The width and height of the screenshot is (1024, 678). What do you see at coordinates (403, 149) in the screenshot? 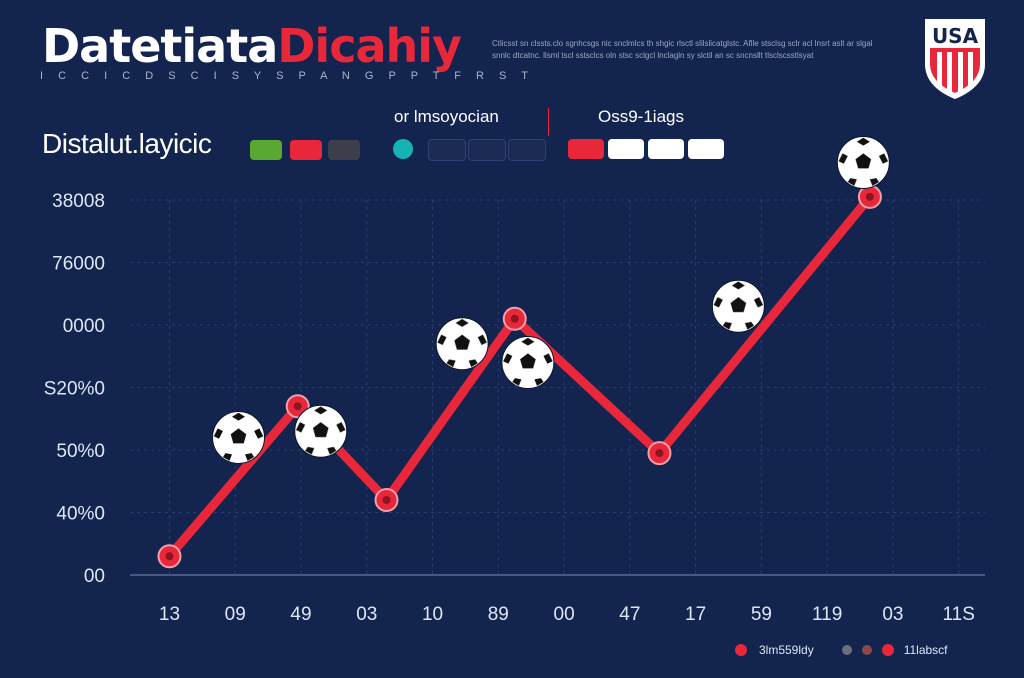
I see `legend-dot-teal` at bounding box center [403, 149].